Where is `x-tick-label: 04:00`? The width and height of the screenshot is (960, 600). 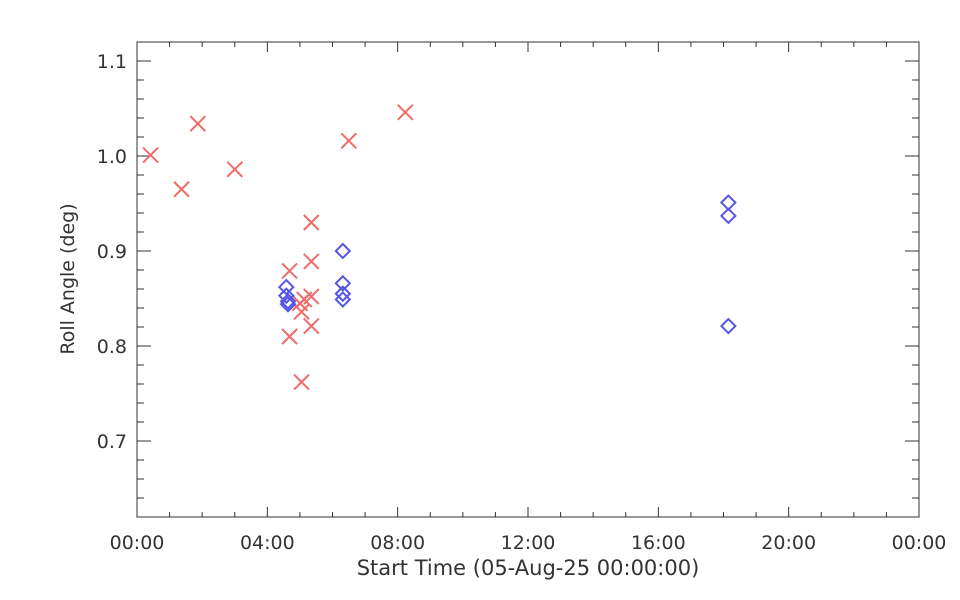
x-tick-label: 04:00 is located at coordinates (267, 543).